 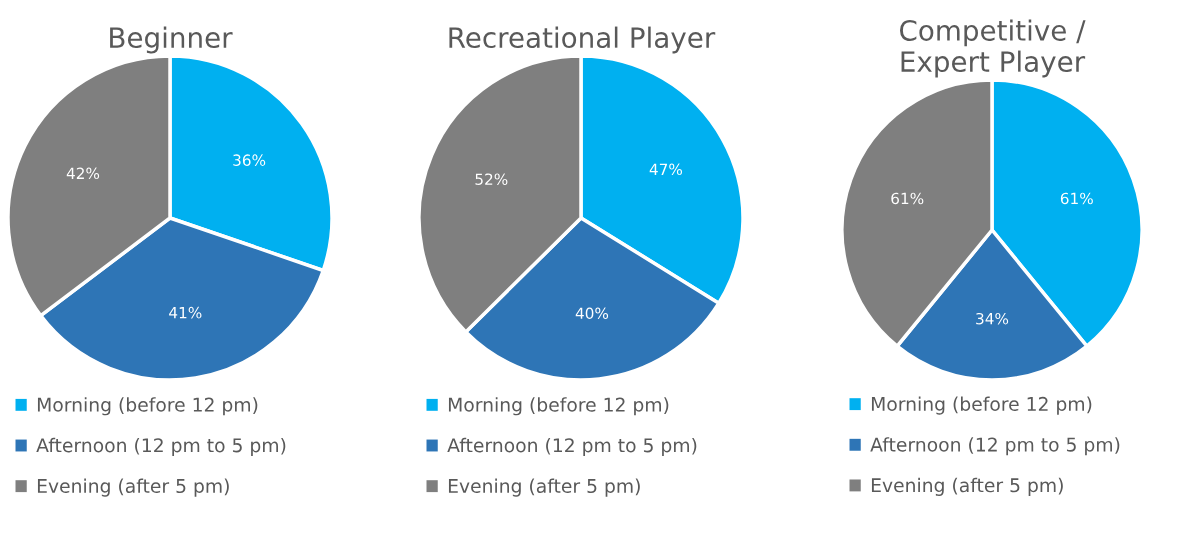 I want to click on data-label: 52%, so click(x=491, y=179).